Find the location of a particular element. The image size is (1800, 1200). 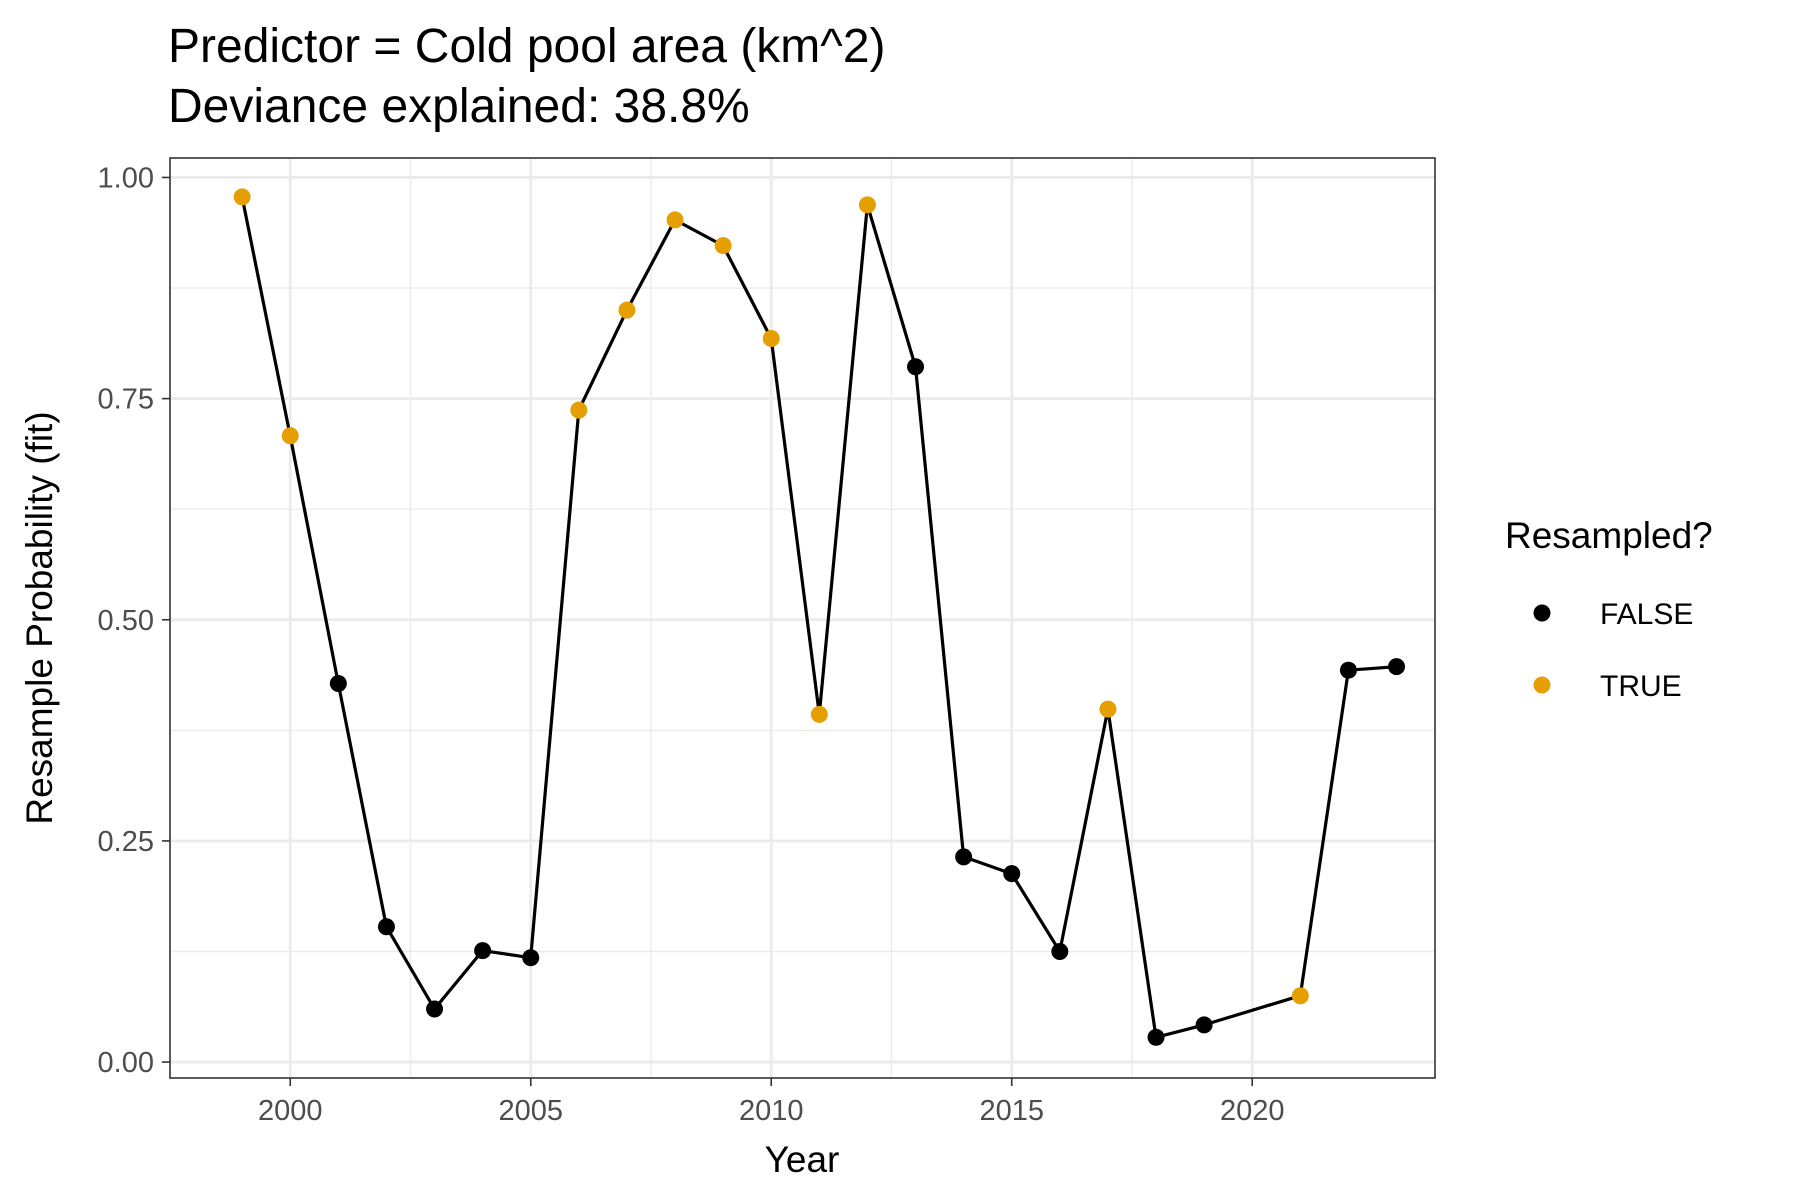

y-axis-title: Resample Probability (fit) is located at coordinates (39, 617).